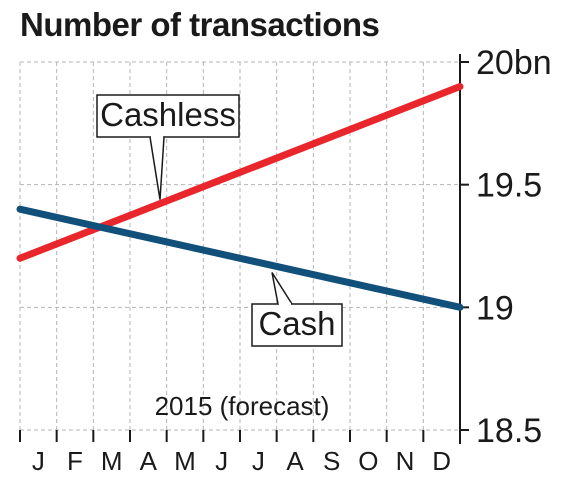 This screenshot has height=480, width=575. What do you see at coordinates (405, 461) in the screenshot?
I see `x-tick-label: N` at bounding box center [405, 461].